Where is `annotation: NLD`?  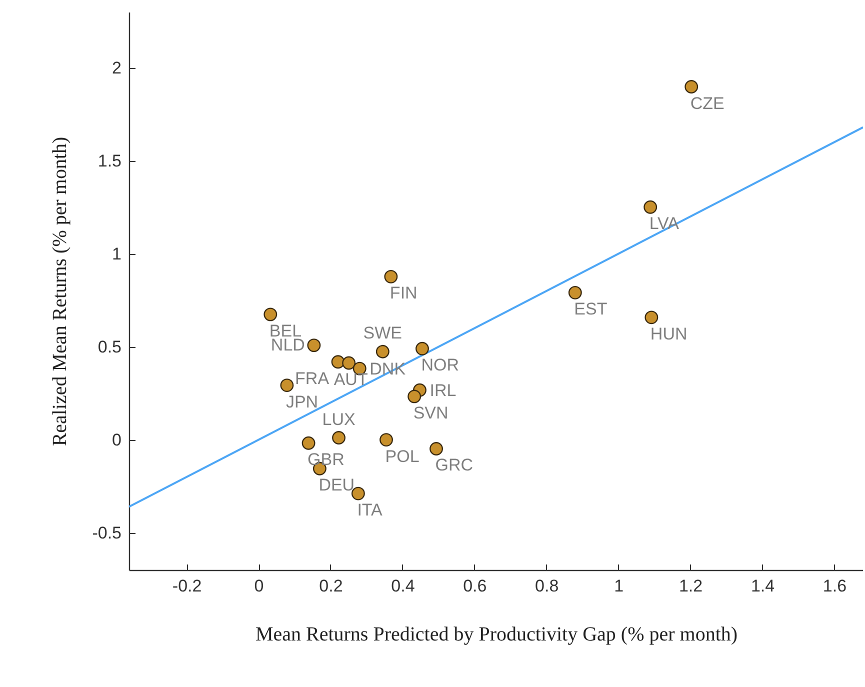
annotation: NLD is located at coordinates (287, 344).